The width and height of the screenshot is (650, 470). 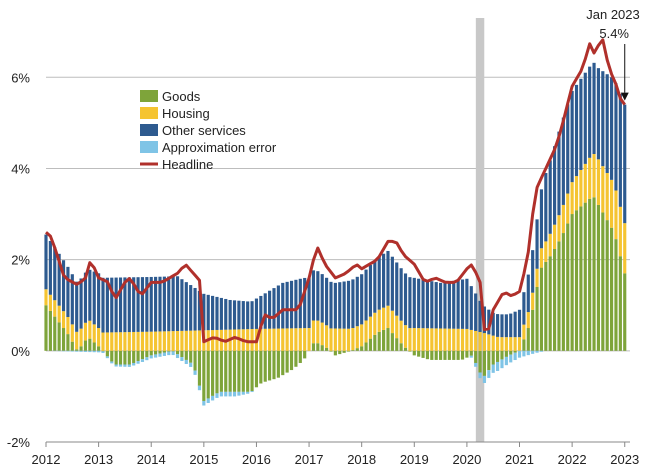 I want to click on x-tick-label: 2013, so click(x=98, y=459).